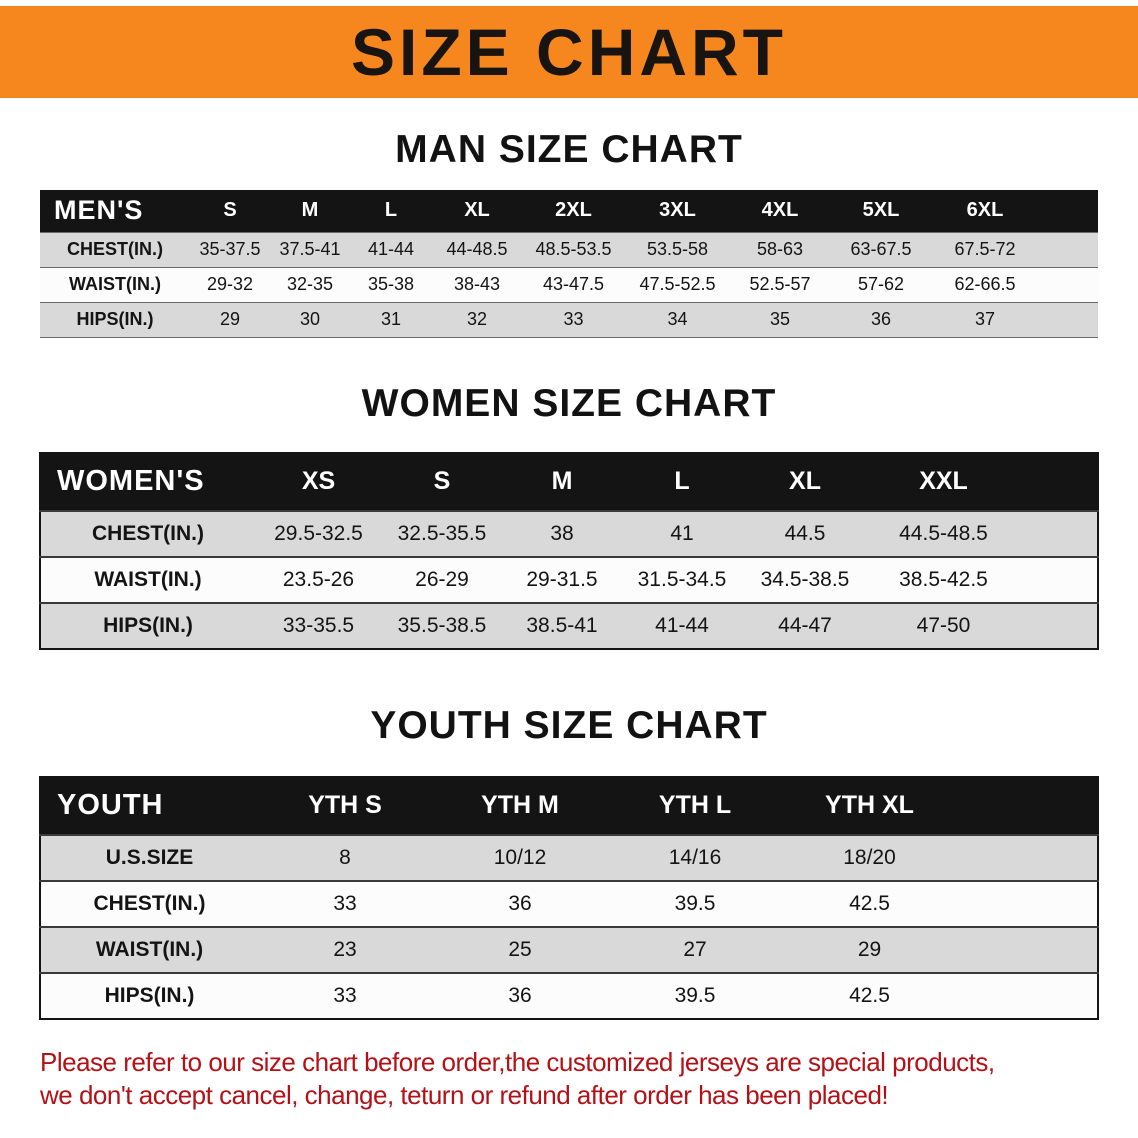 The height and width of the screenshot is (1138, 1138). I want to click on table-cell: 52.5-57, so click(780, 284).